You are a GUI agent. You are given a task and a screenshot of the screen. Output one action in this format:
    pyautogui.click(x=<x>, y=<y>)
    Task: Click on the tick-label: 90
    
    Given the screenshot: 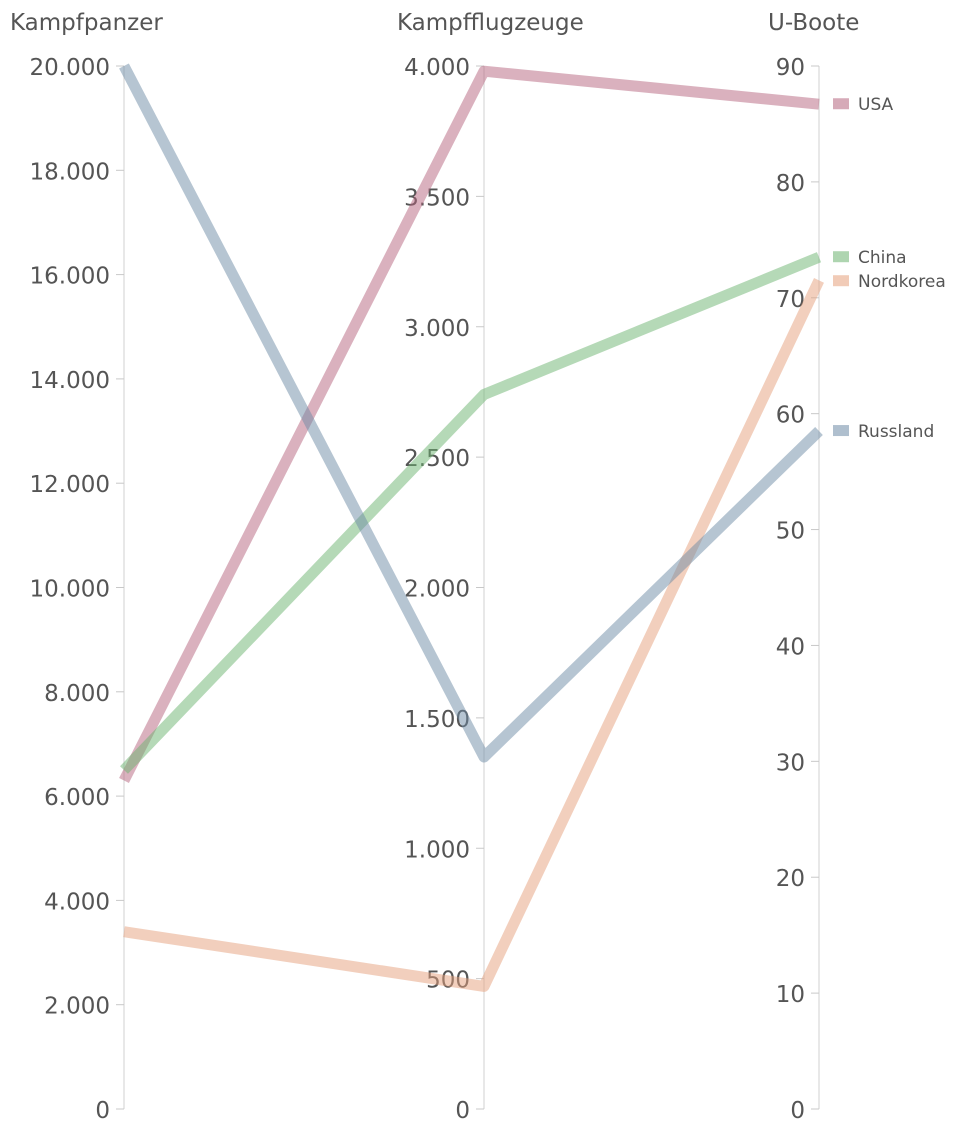 What is the action you would take?
    pyautogui.click(x=790, y=68)
    